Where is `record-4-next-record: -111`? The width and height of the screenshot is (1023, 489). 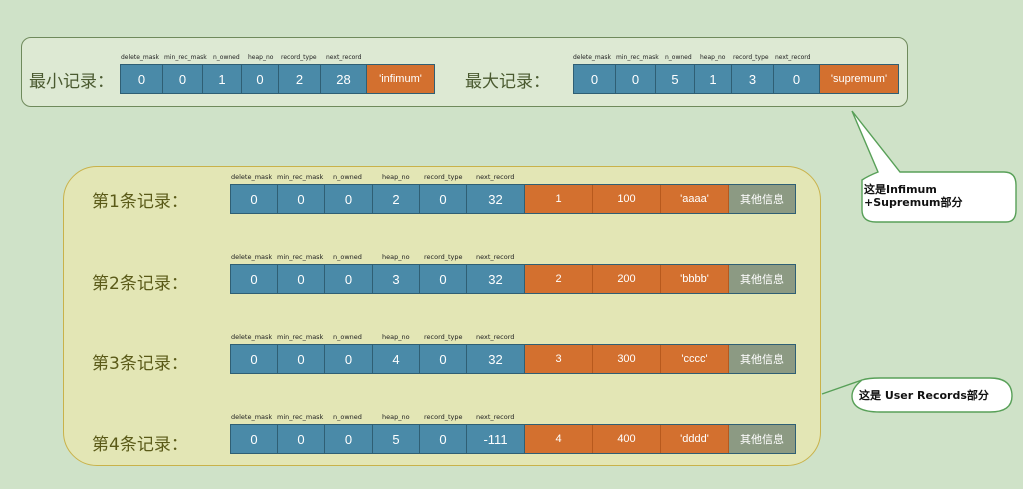
record-4-next-record: -111 is located at coordinates (496, 439).